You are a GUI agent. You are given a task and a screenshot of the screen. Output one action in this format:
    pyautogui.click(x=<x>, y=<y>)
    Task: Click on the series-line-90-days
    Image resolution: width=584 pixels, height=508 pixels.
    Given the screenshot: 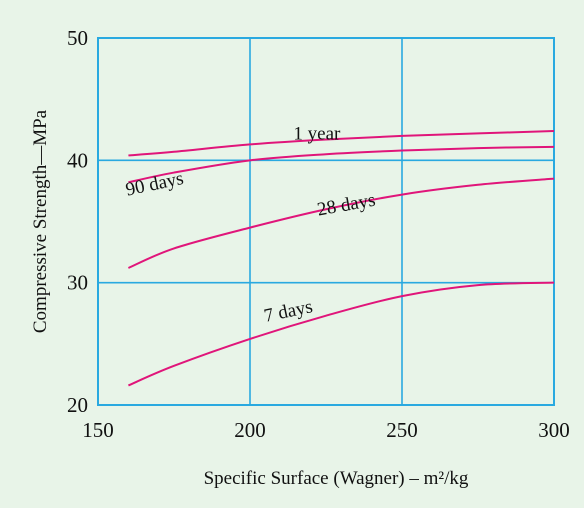 What is the action you would take?
    pyautogui.click(x=341, y=164)
    